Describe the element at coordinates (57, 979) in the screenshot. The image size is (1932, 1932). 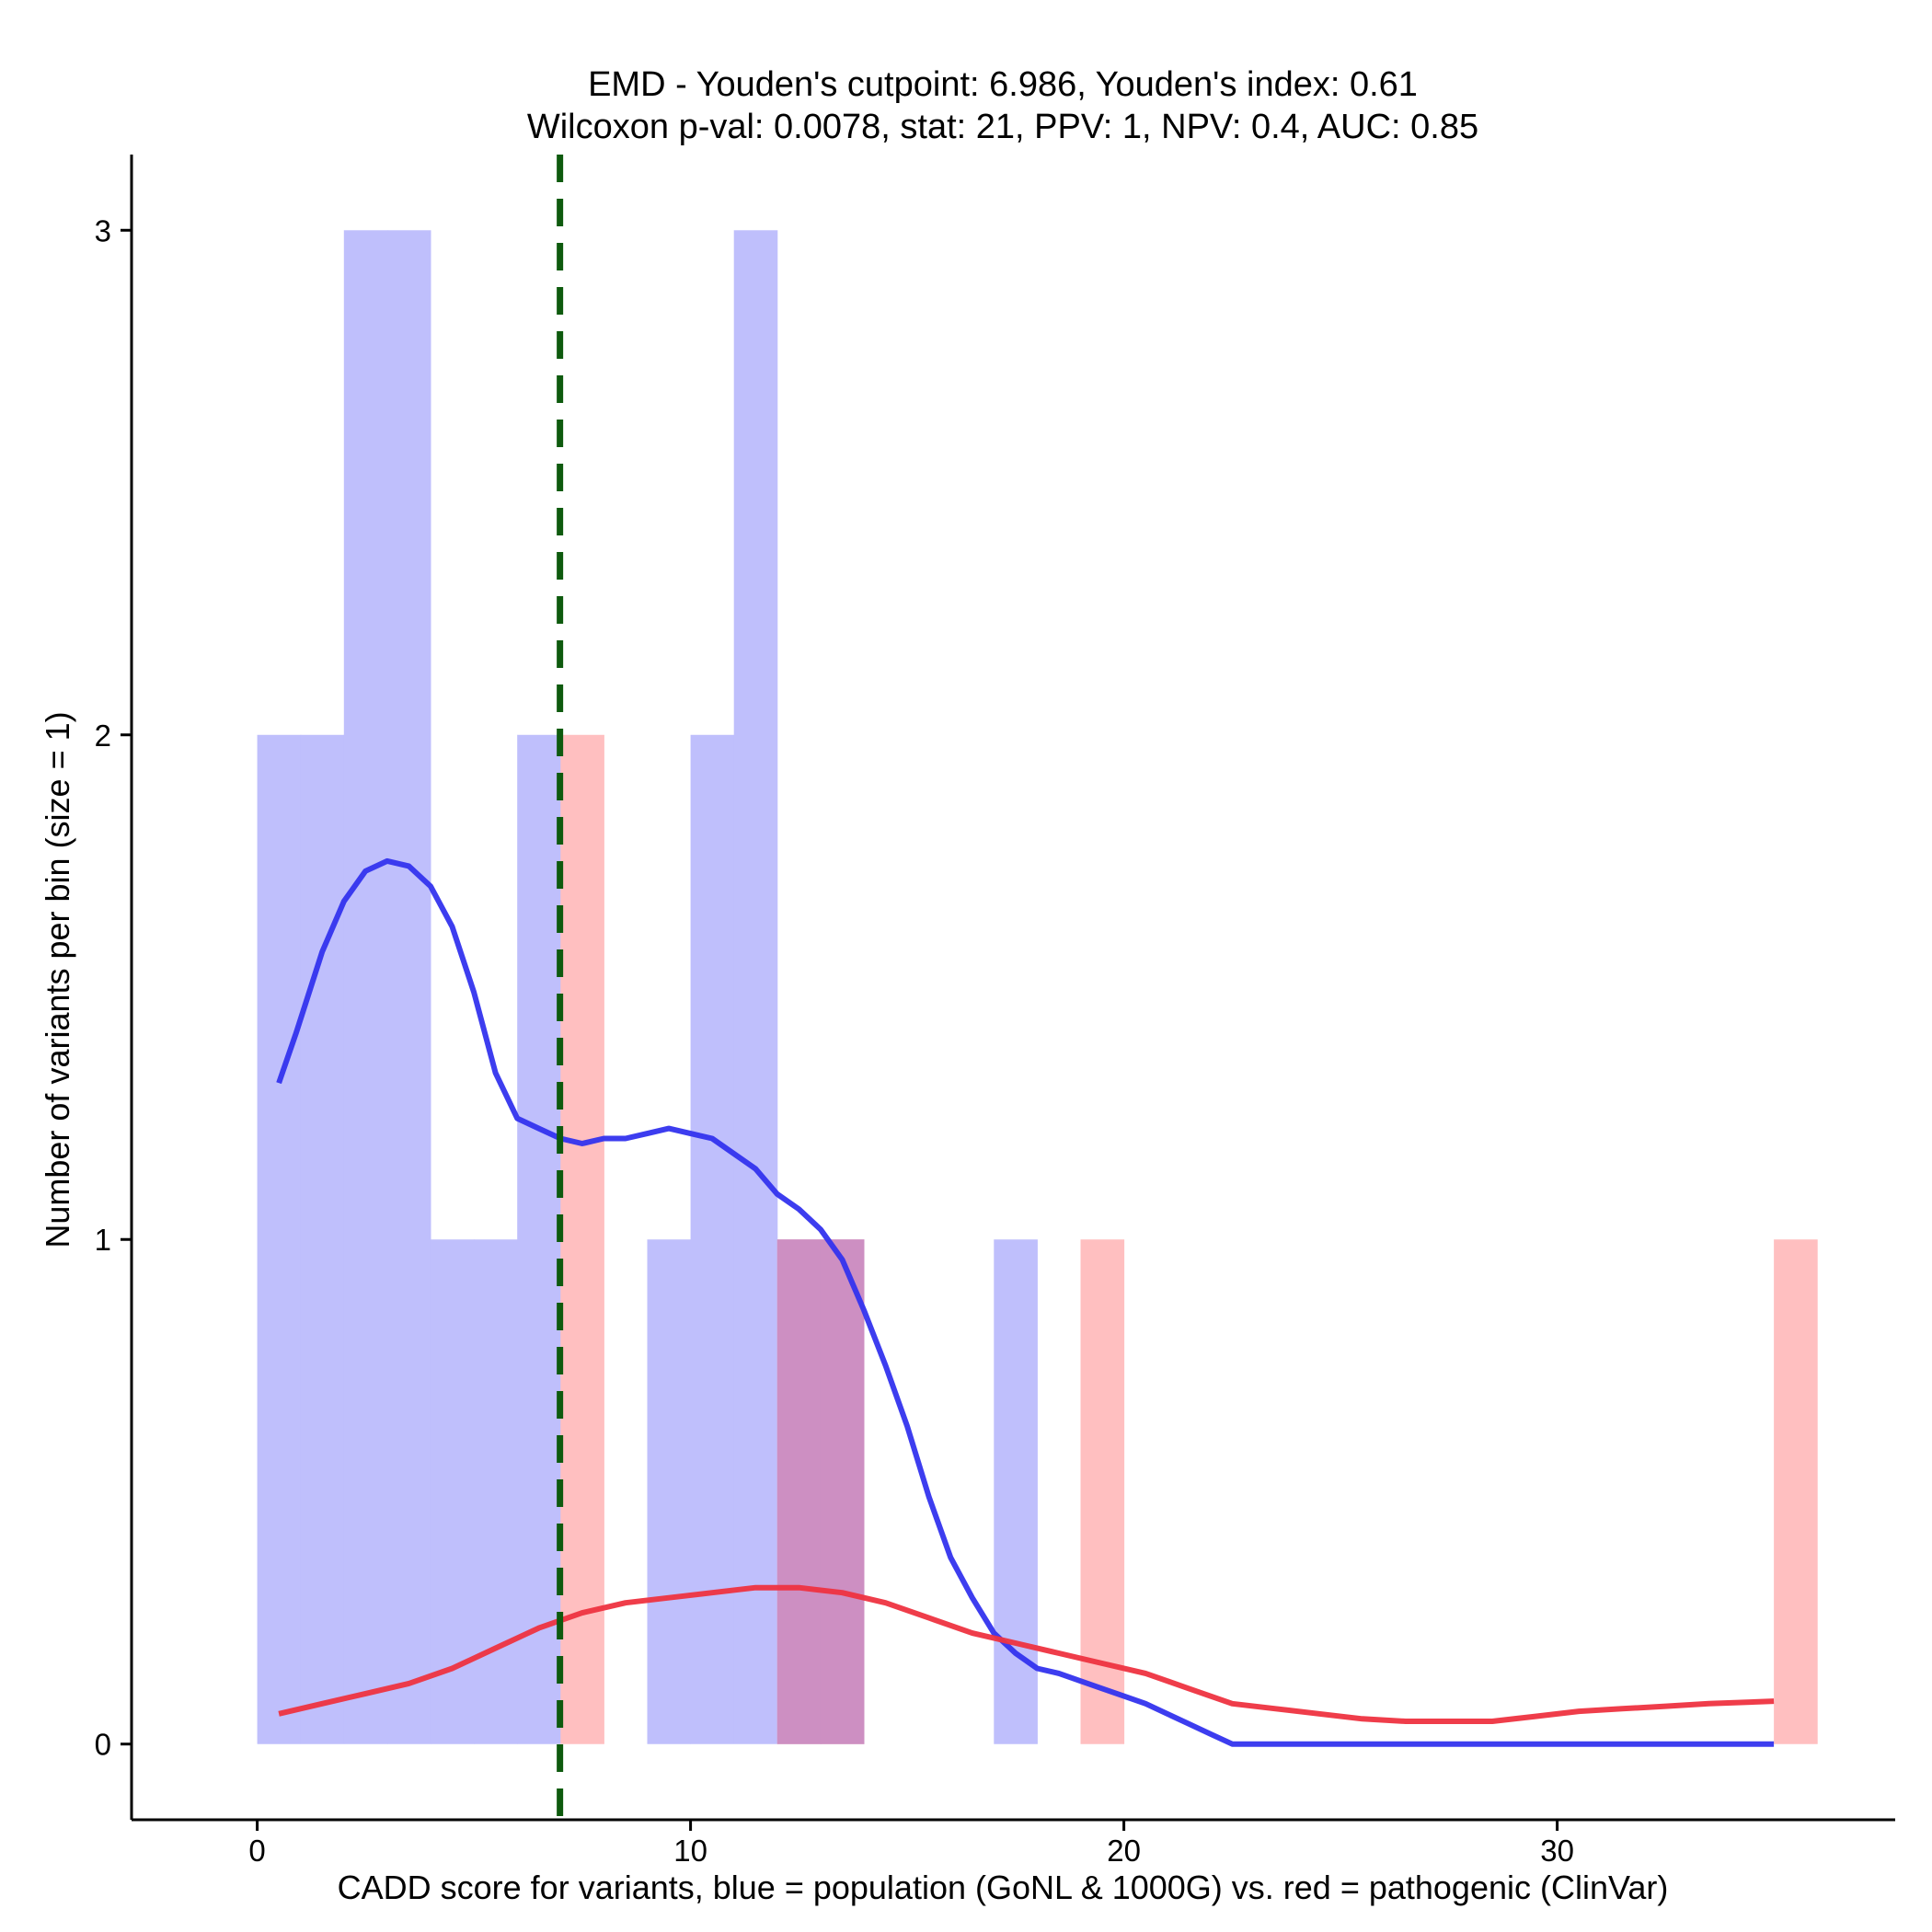
I see `y-axis-title: Number of variants per bin (size = 1)` at that location.